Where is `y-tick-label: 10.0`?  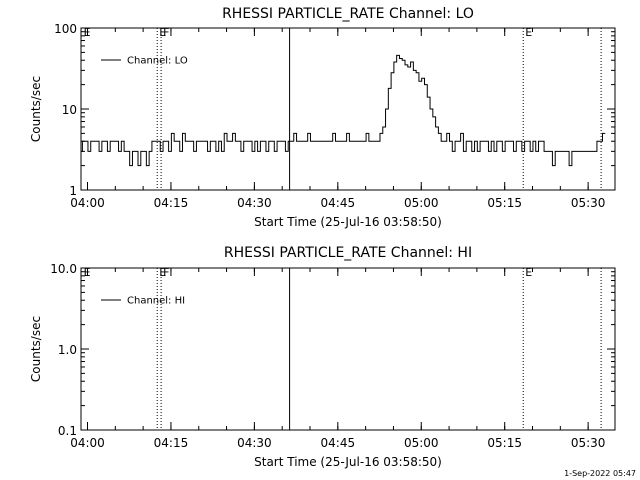
y-tick-label: 10.0 is located at coordinates (63, 269).